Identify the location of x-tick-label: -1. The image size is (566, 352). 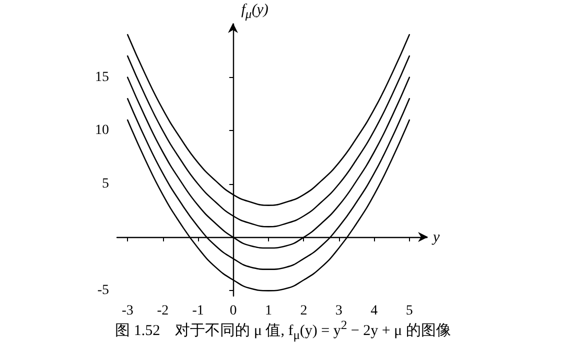
(198, 311).